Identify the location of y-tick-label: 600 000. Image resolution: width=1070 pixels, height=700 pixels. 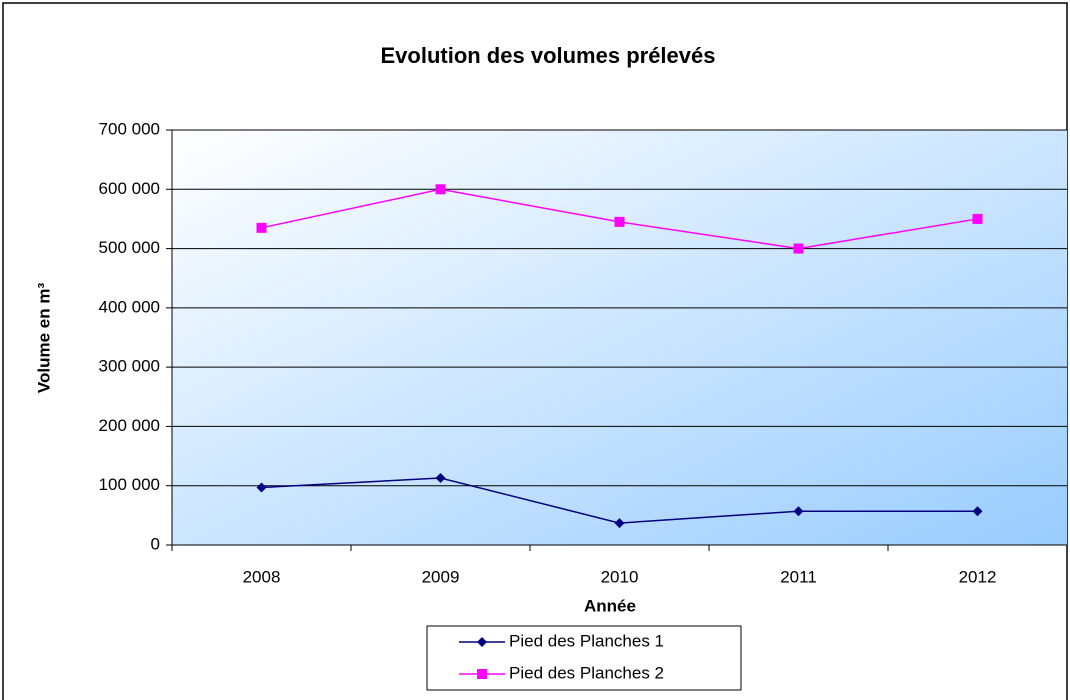
(129, 188).